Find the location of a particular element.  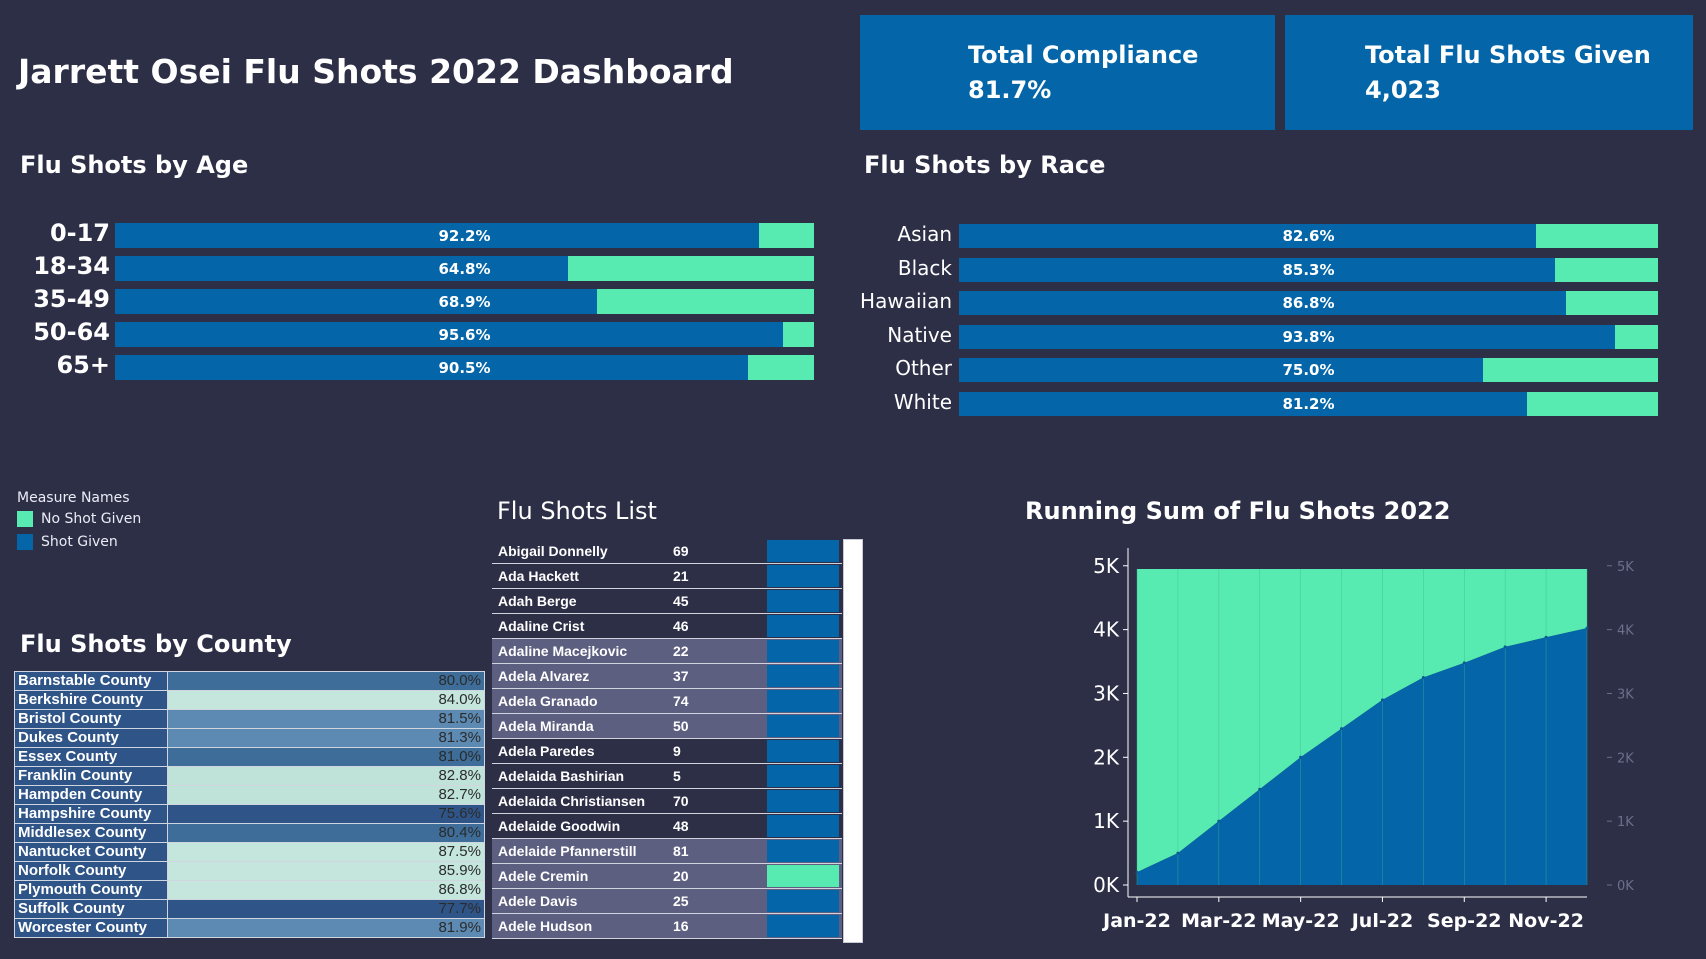

no-shot-area is located at coordinates (1362, 720).